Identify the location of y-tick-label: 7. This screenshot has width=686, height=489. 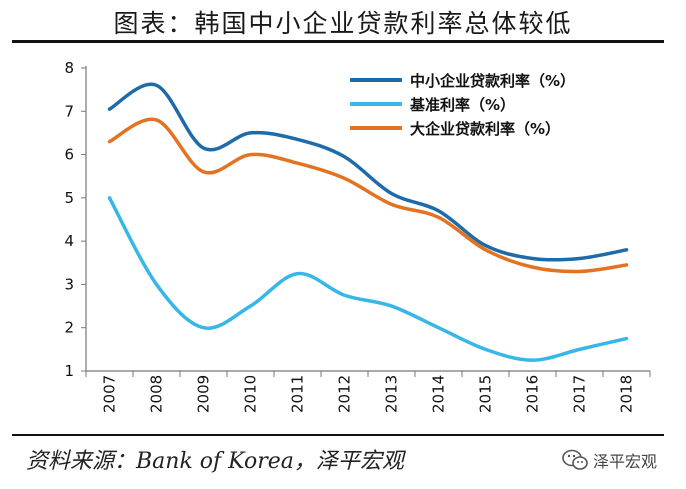
(69, 111).